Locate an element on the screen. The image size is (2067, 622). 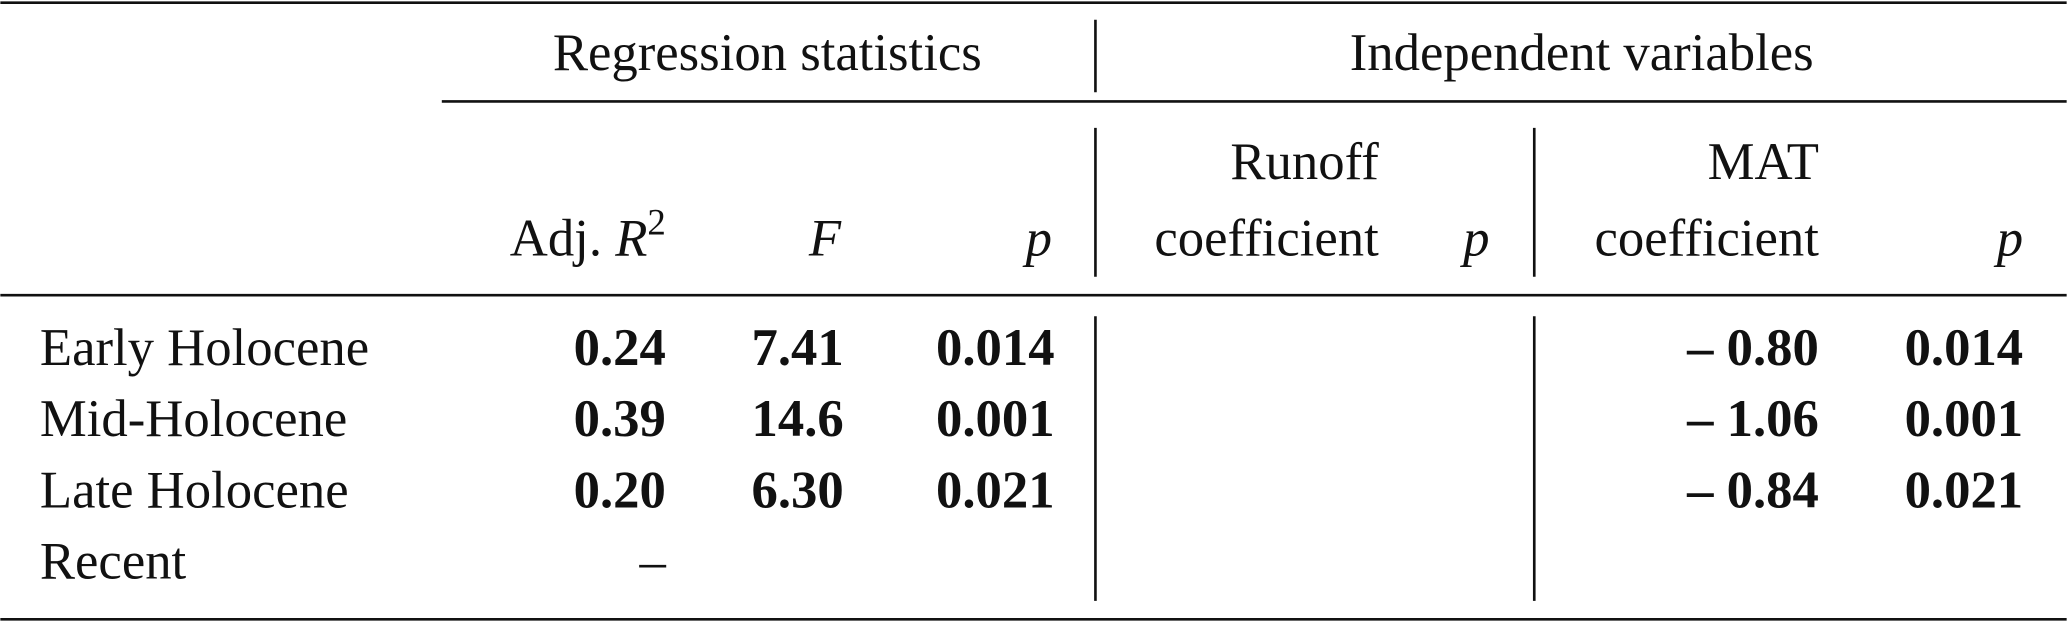
column-header: Adj. R2 is located at coordinates (588, 235).